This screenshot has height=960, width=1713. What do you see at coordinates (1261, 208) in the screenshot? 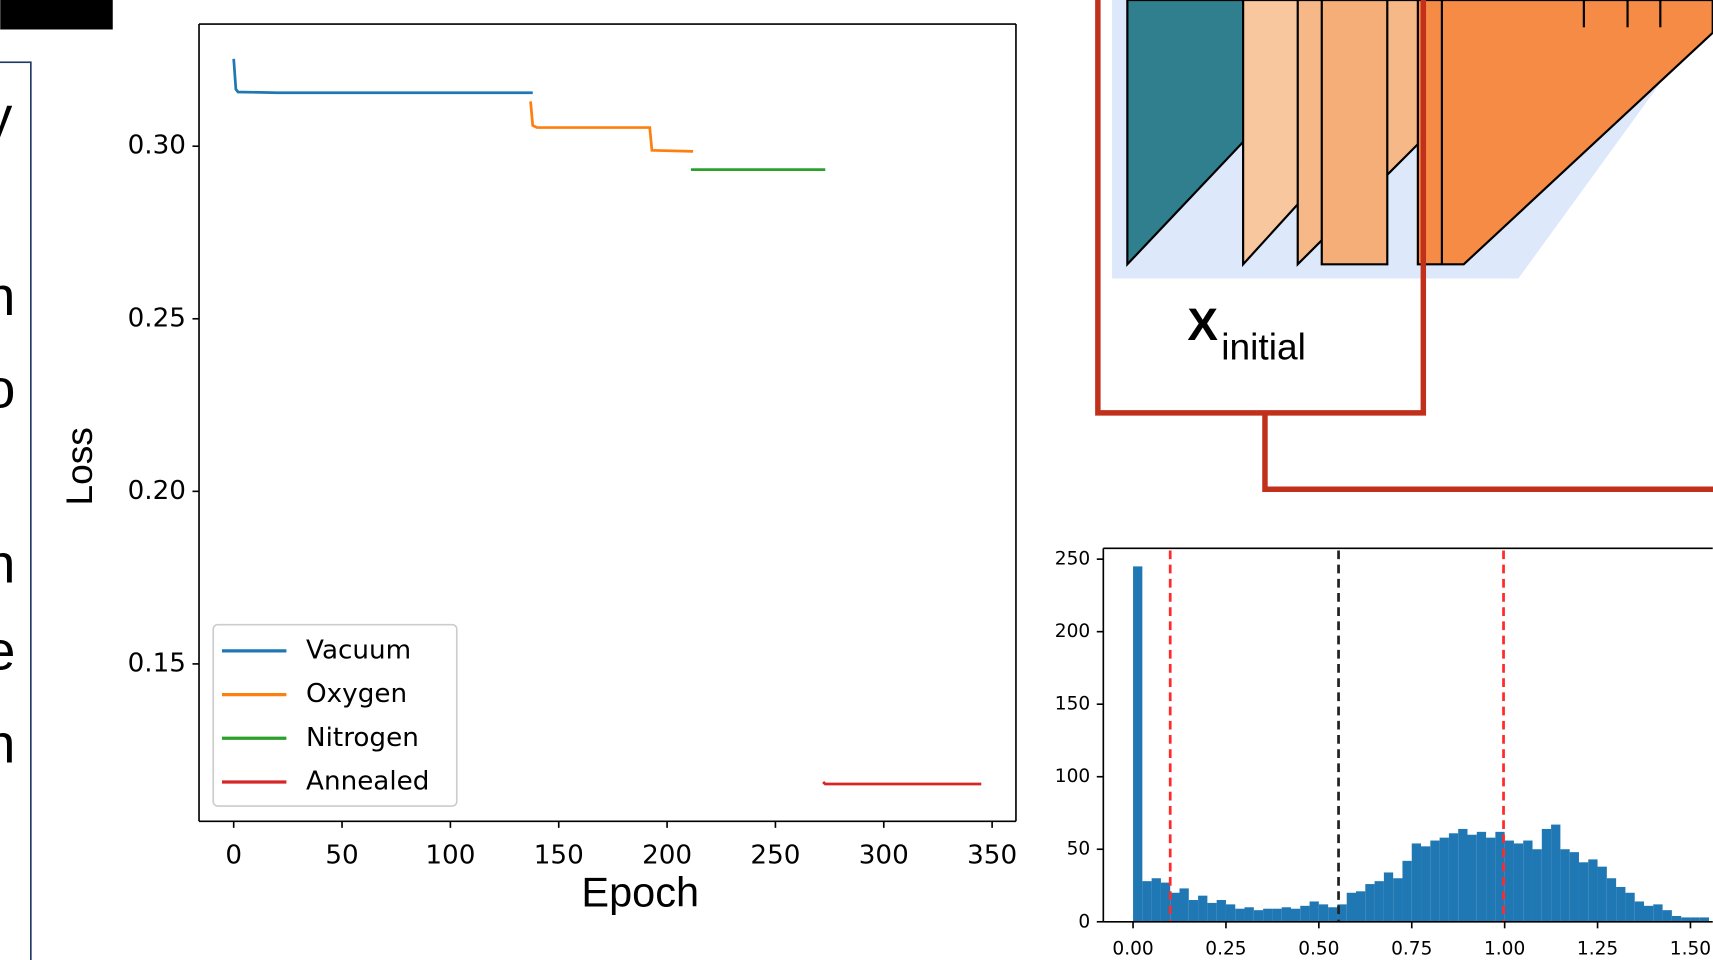
I see `red-box` at bounding box center [1261, 208].